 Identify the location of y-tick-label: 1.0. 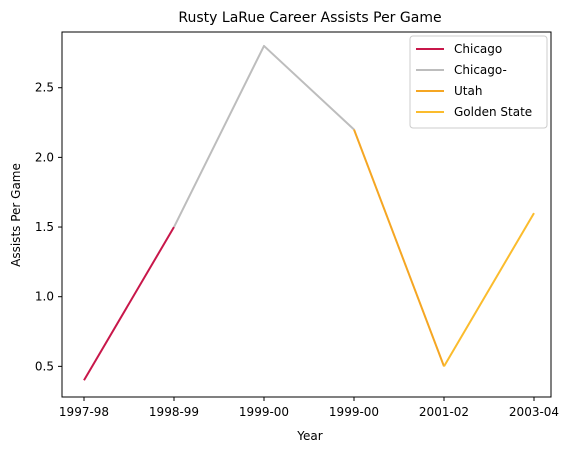
(44, 297).